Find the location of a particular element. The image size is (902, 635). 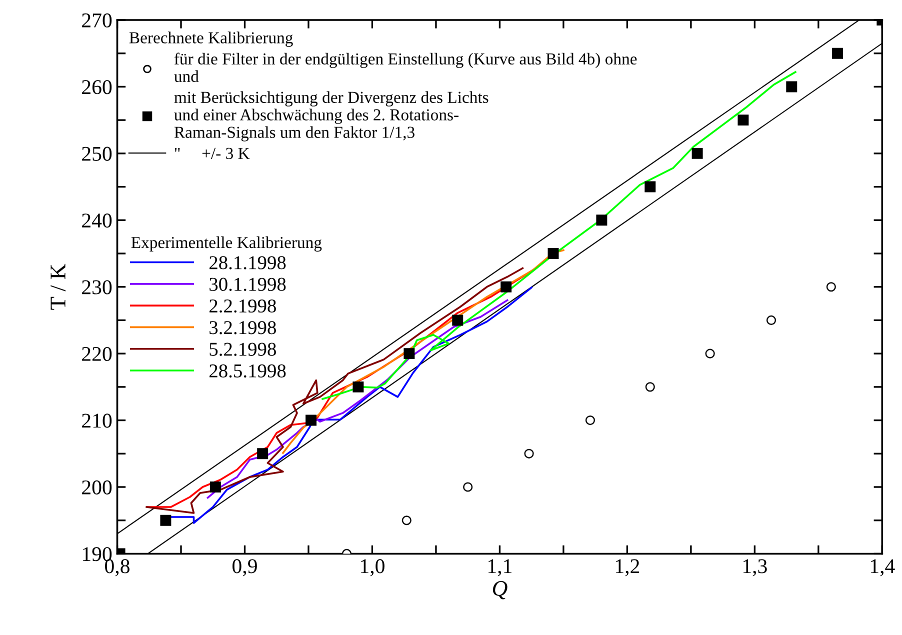

x-tick-label: 0,8 is located at coordinates (117, 567).